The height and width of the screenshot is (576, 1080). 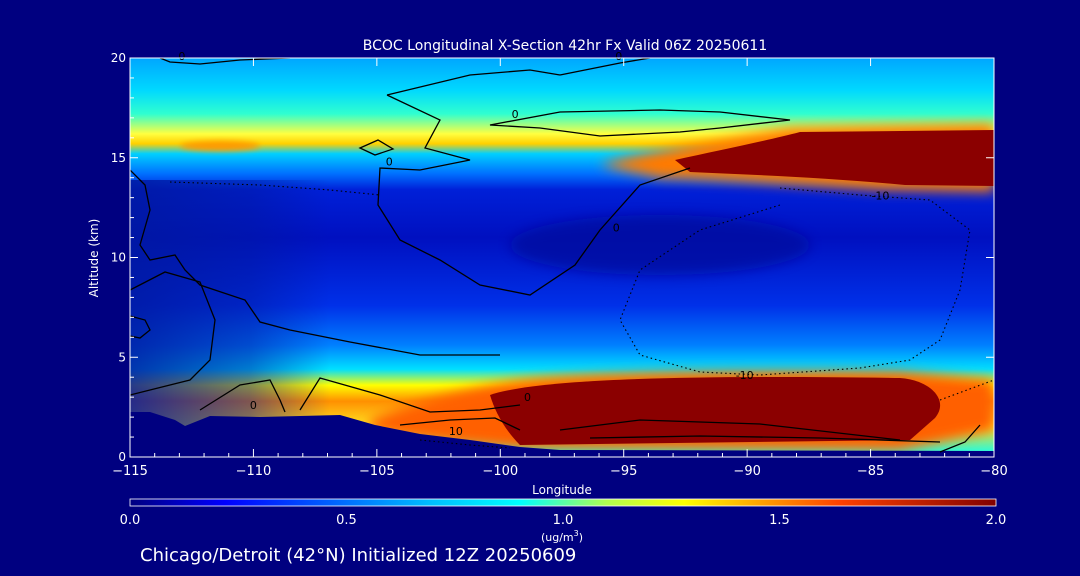 I want to click on colorbar-units: (ug/m3), so click(x=562, y=536).